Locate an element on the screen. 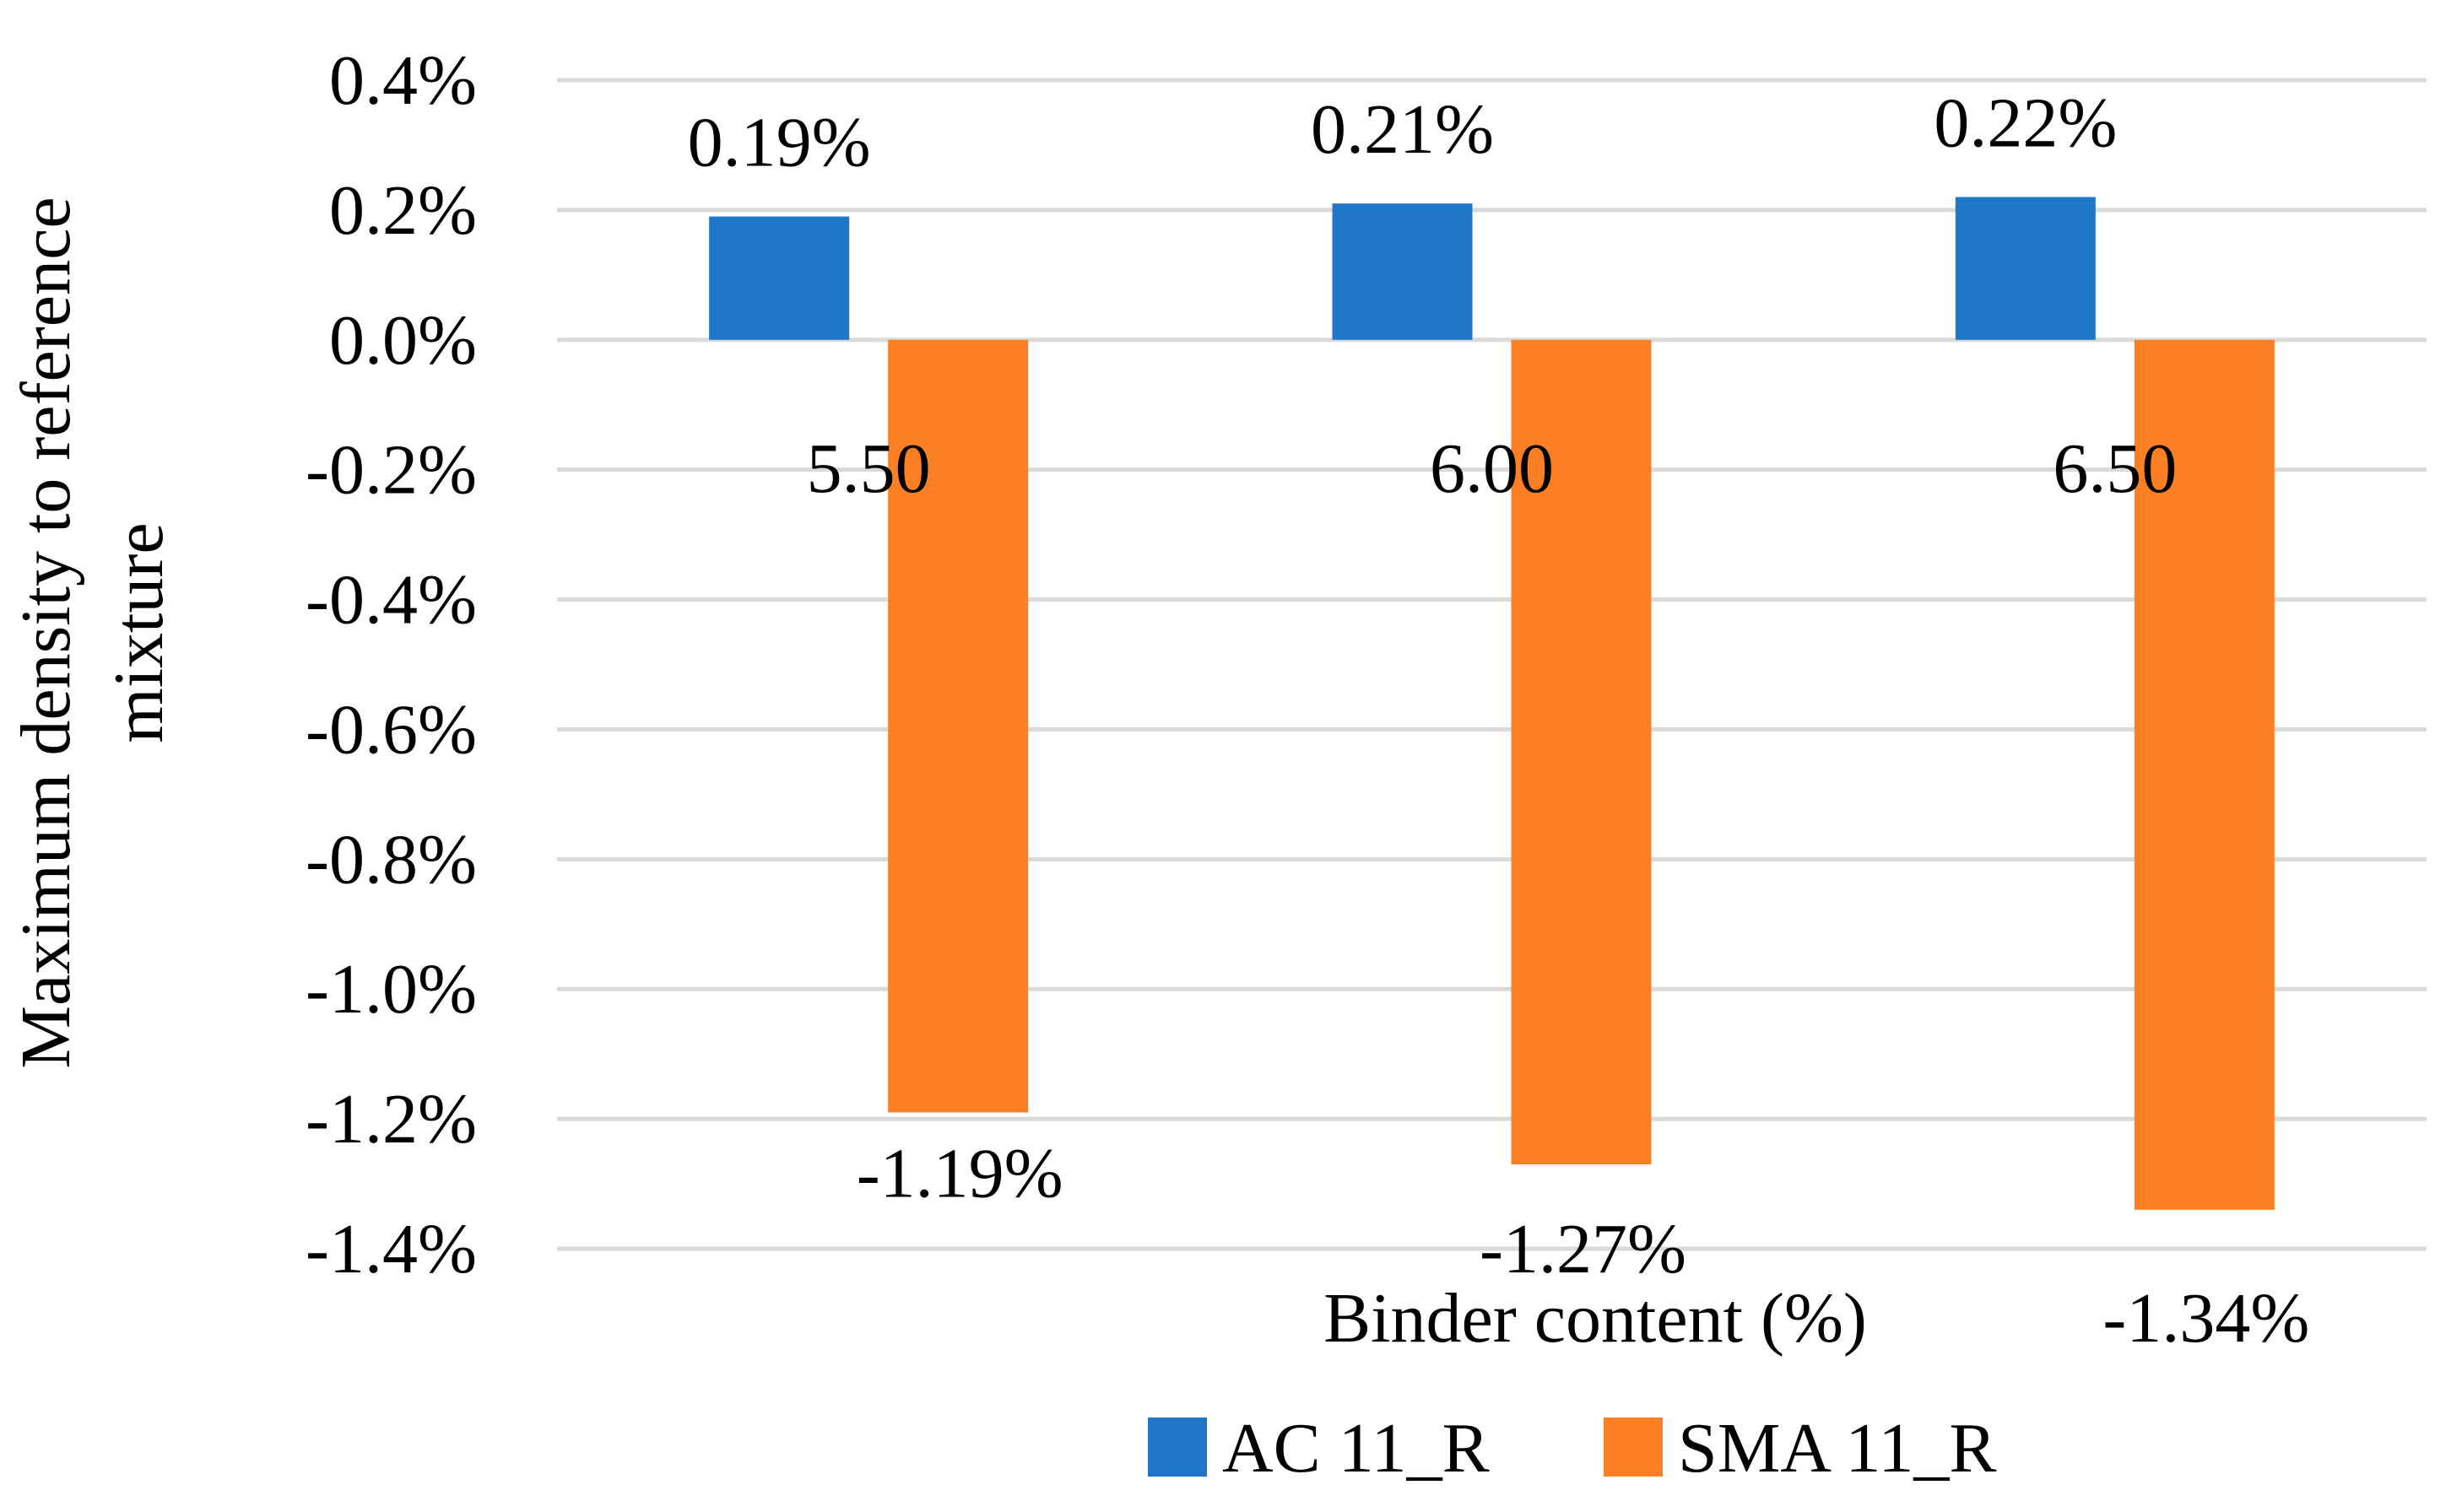 This screenshot has width=2462, height=1512. category-labels: 5.50 6.00 6.50 is located at coordinates (1492, 468).